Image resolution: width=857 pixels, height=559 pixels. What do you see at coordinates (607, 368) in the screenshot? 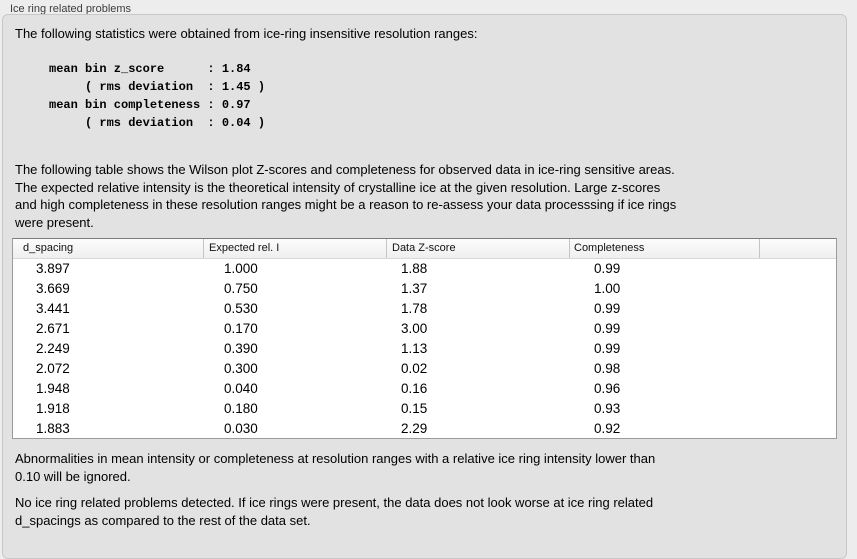
I see `table-cell: 0.98` at bounding box center [607, 368].